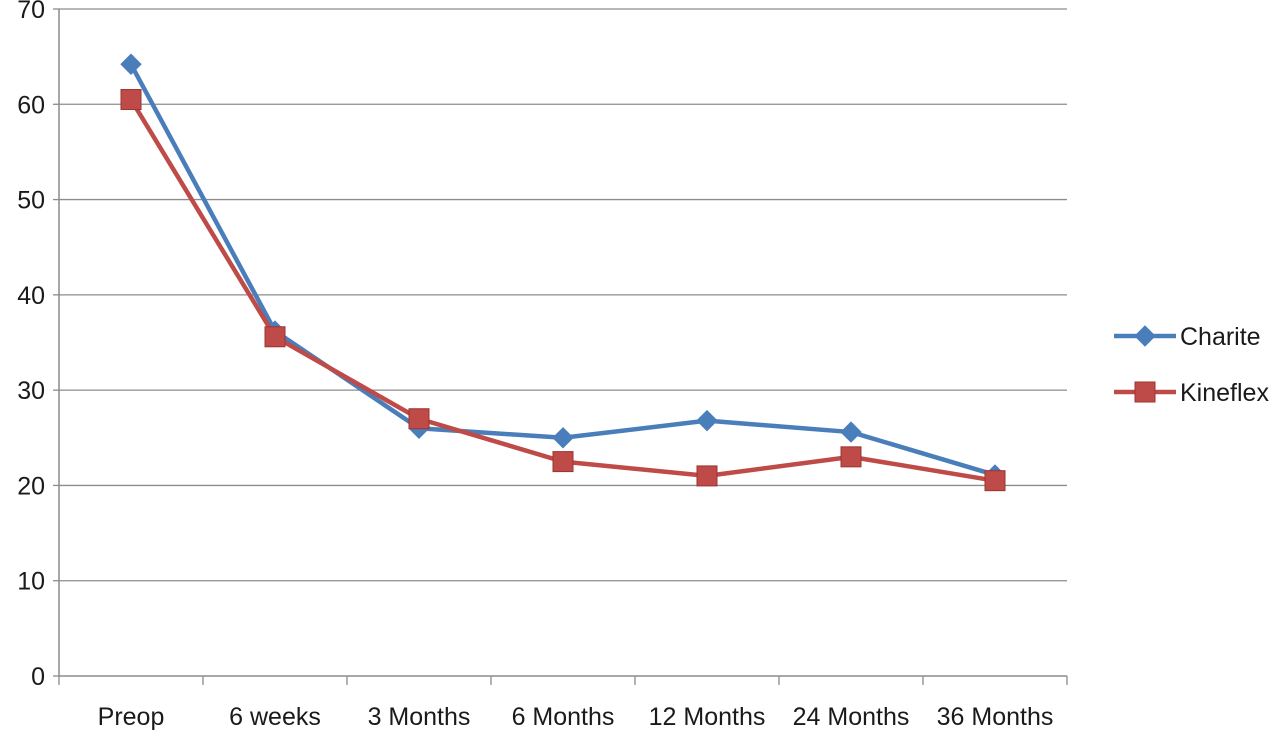 The height and width of the screenshot is (733, 1280). I want to click on y-axis-tick-labels: 0 10 20 30 40 50 60 70, so click(31, 345).